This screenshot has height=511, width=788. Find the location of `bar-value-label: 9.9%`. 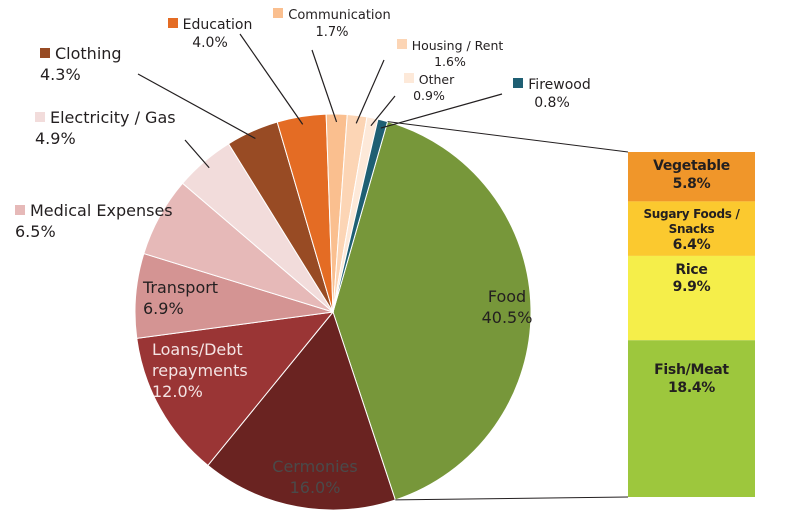

bar-value-label: 9.9% is located at coordinates (691, 287).